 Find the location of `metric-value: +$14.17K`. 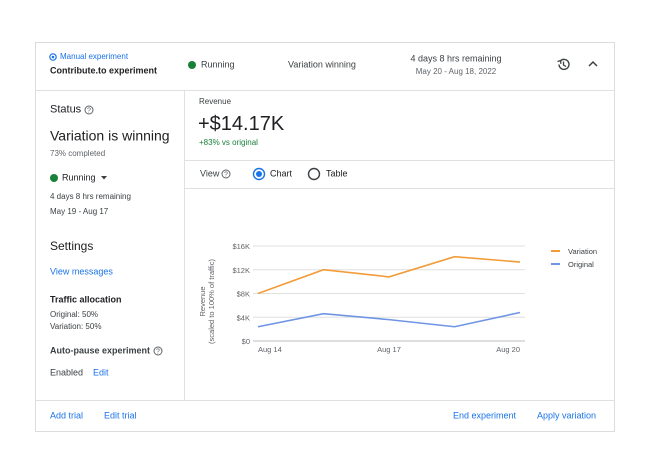

metric-value: +$14.17K is located at coordinates (241, 124).